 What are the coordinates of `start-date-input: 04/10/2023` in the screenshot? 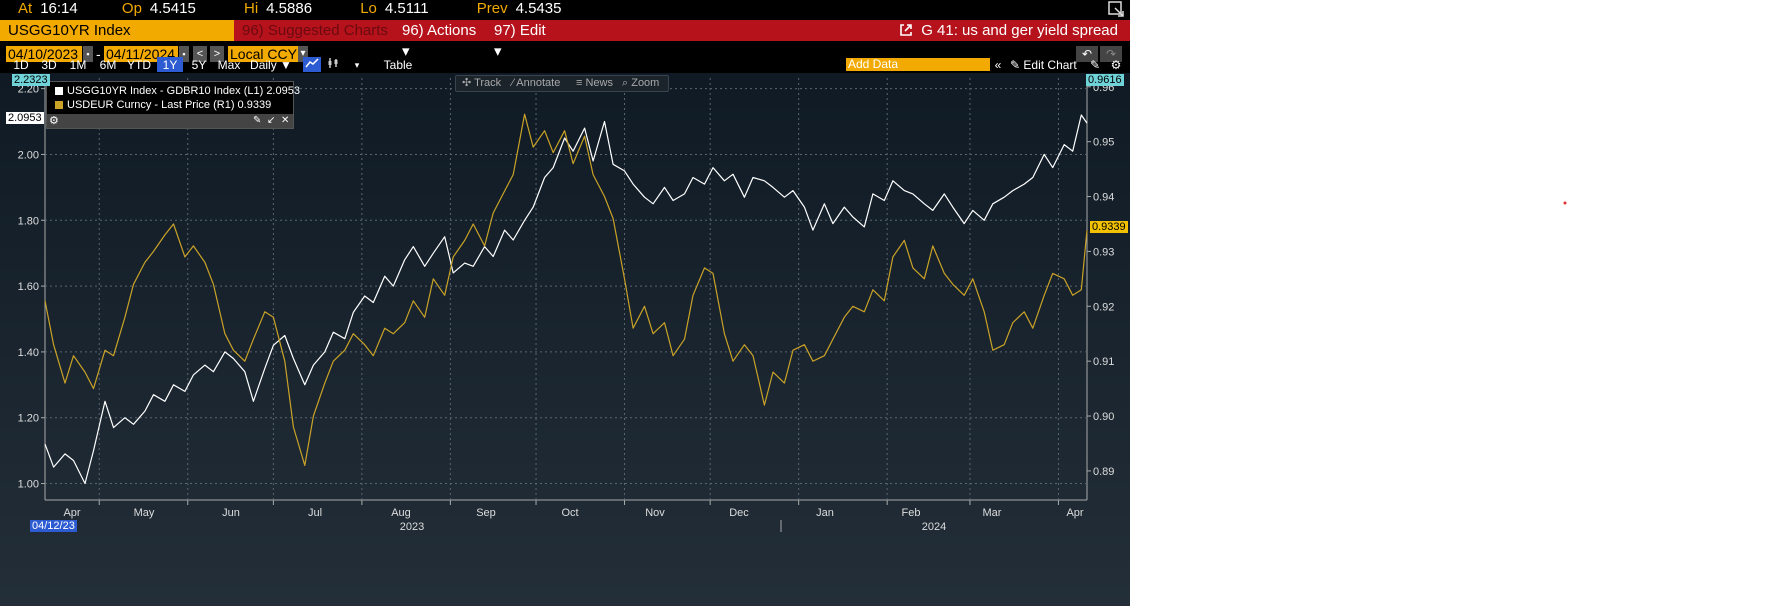 It's located at (44, 54).